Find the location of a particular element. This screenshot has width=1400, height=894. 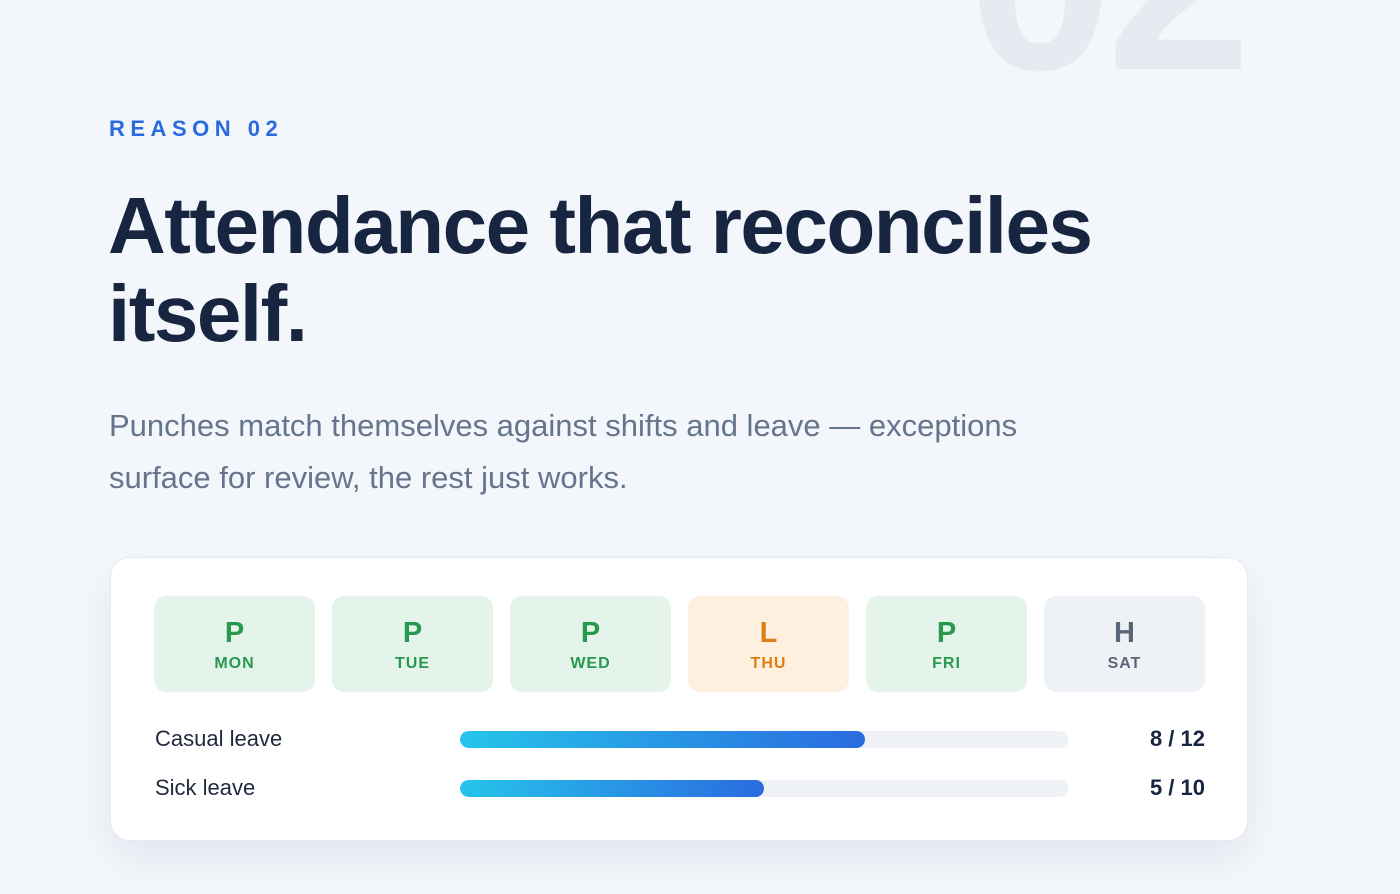

day-label: MON is located at coordinates (234, 663).